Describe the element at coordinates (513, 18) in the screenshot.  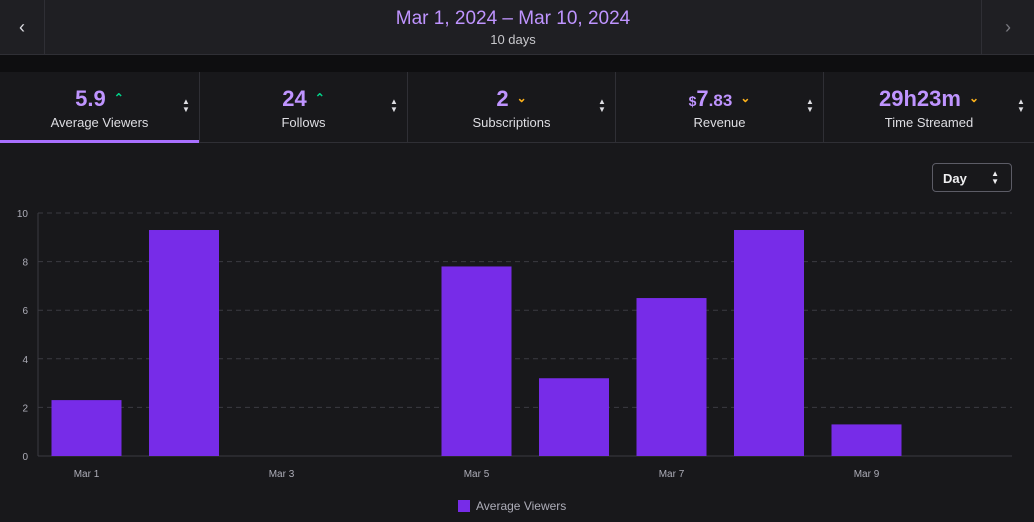
I see `date-range-title: Mar 1, 2024 – Mar 10, 2024` at that location.